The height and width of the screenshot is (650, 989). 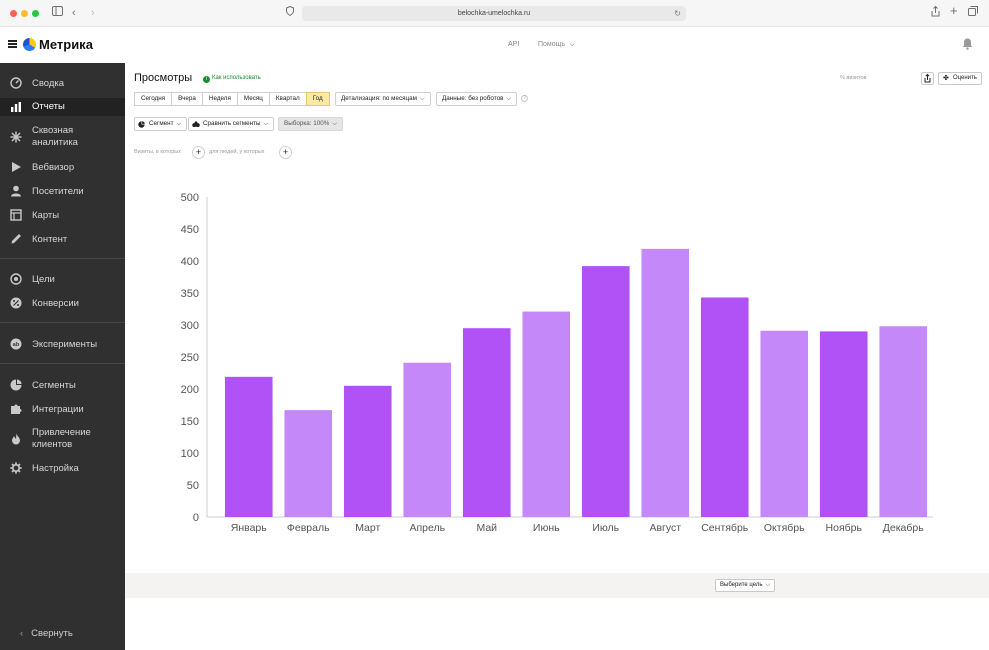 What do you see at coordinates (486, 528) in the screenshot?
I see `x-tick-label: Май` at bounding box center [486, 528].